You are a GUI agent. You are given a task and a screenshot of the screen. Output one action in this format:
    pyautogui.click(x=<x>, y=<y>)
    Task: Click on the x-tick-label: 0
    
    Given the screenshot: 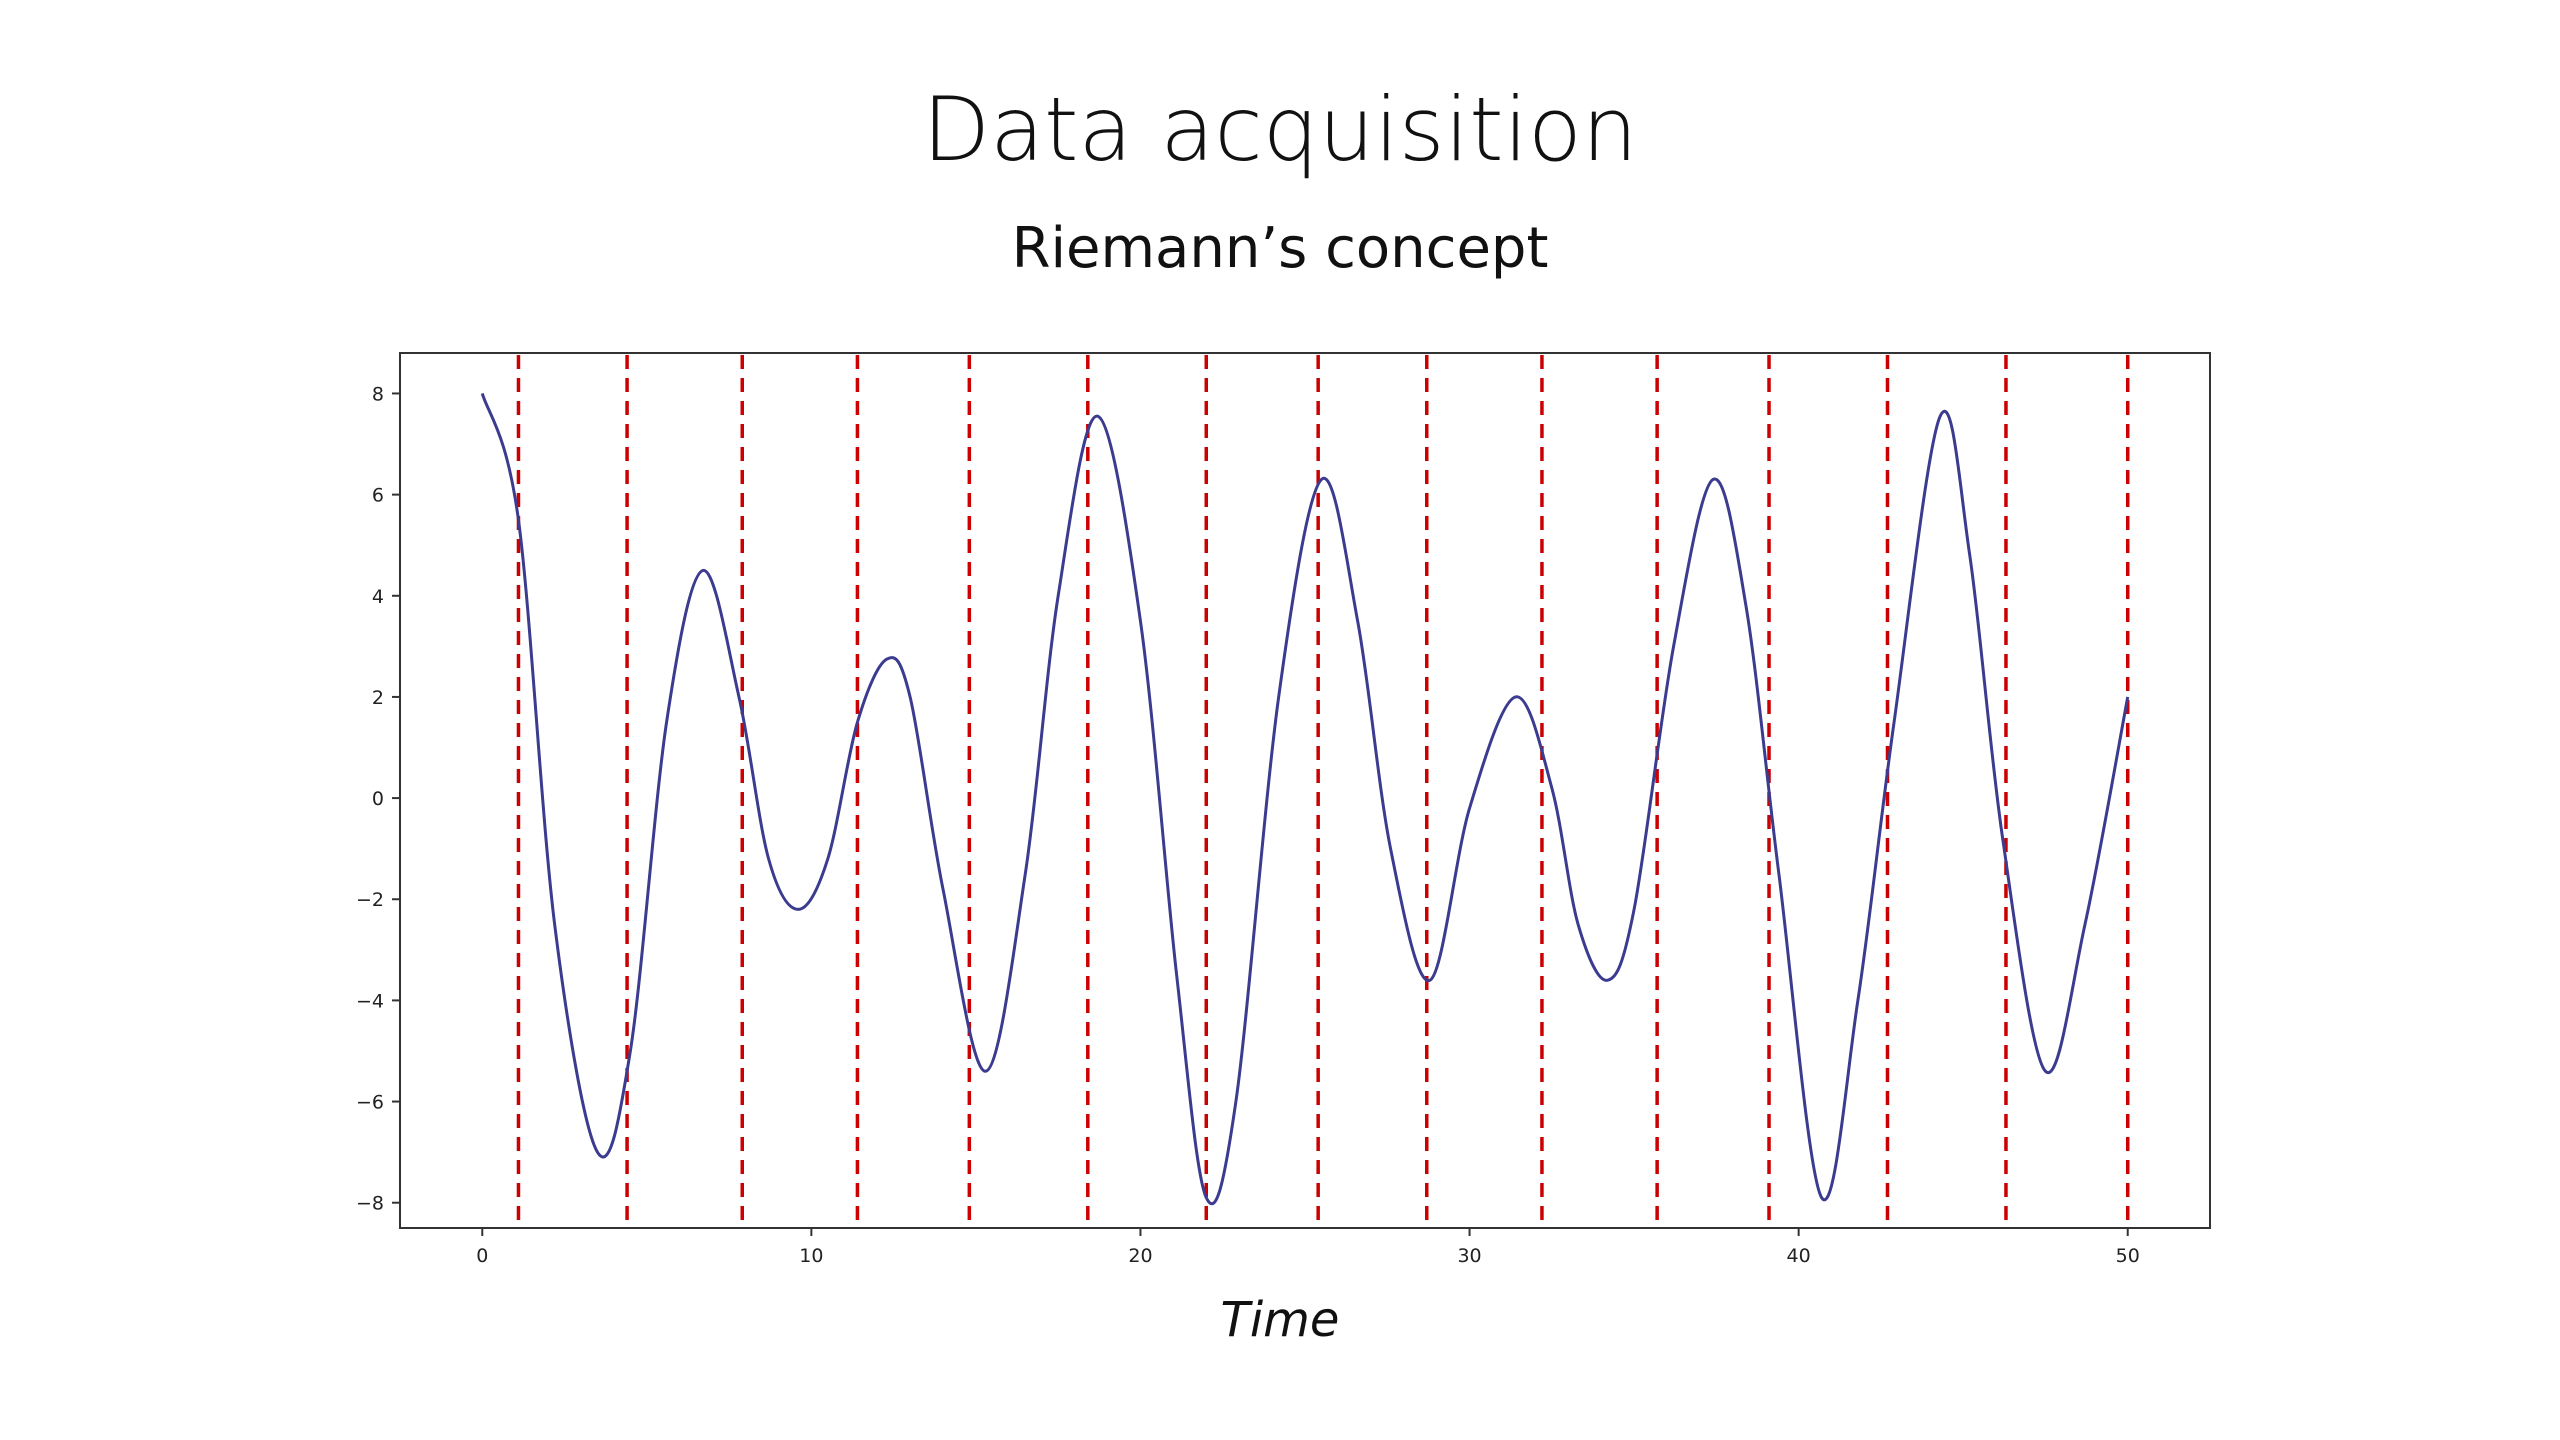 What is the action you would take?
    pyautogui.click(x=482, y=1256)
    